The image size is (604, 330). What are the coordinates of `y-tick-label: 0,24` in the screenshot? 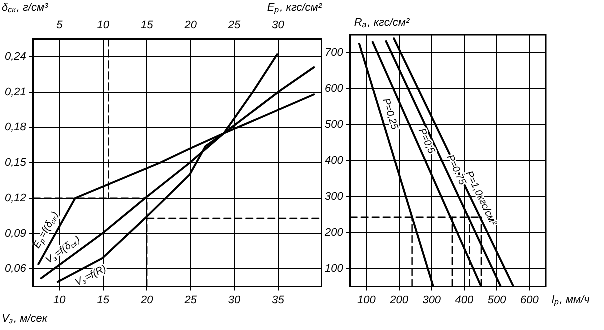 It's located at (15, 56).